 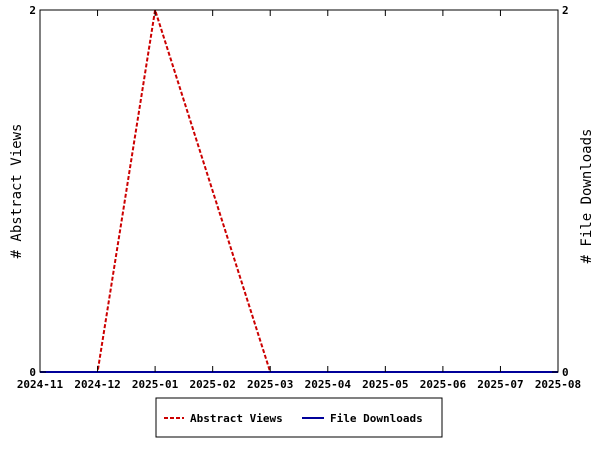 I want to click on x-tick-label: 2024-11, so click(x=40, y=384).